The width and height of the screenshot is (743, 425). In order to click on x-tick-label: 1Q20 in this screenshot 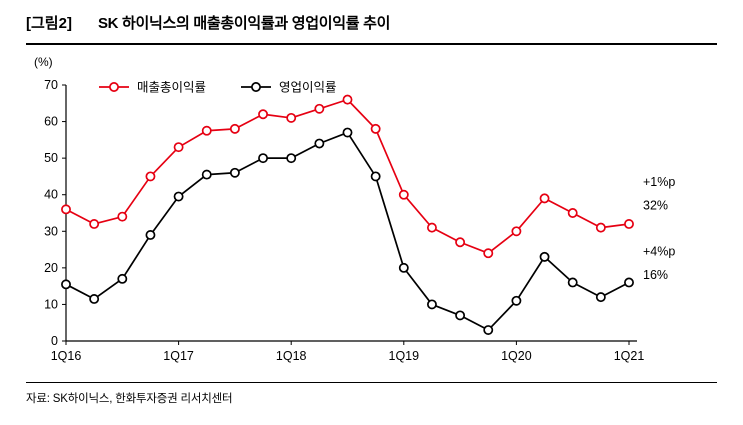, I will do `click(516, 356)`.